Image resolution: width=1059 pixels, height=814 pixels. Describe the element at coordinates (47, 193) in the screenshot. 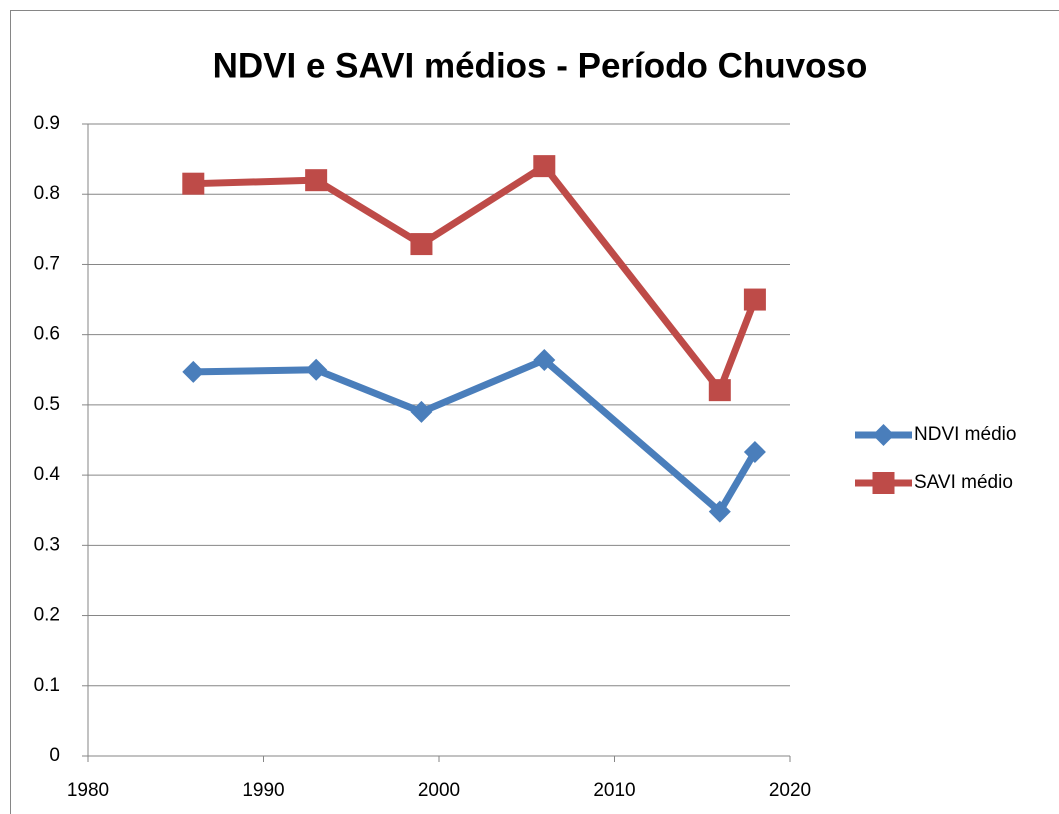

I see `y-tick-label: 0.8` at that location.